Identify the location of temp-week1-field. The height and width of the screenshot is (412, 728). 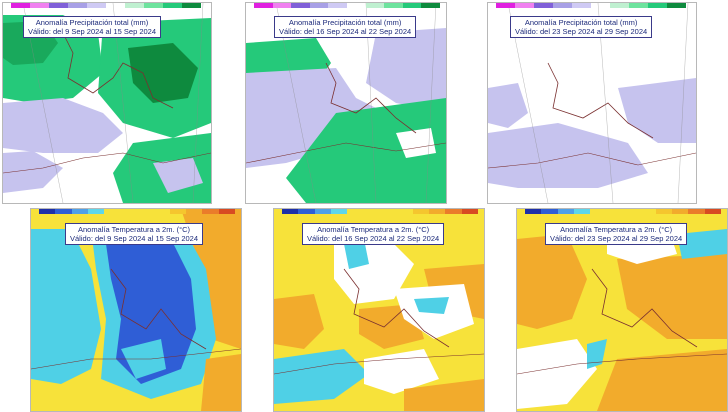
(136, 310).